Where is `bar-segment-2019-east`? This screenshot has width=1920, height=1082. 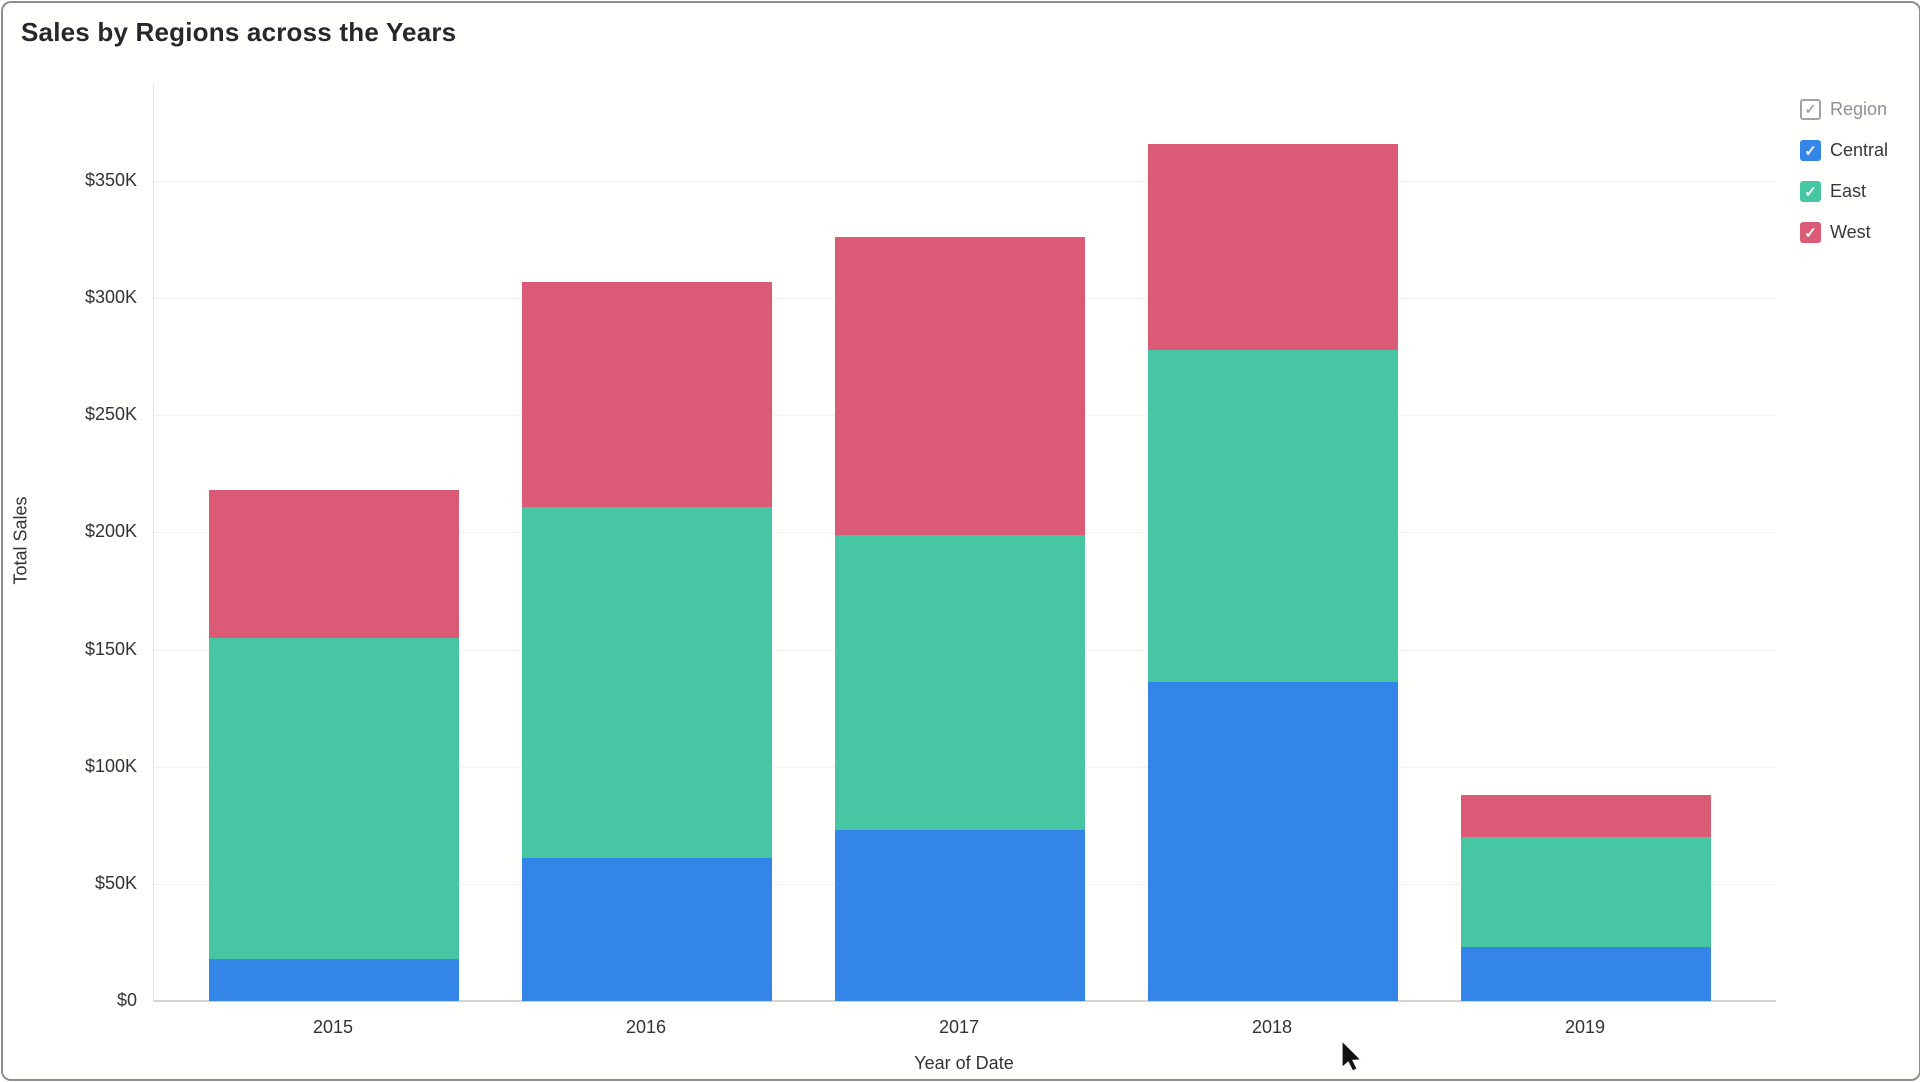 bar-segment-2019-east is located at coordinates (1586, 892).